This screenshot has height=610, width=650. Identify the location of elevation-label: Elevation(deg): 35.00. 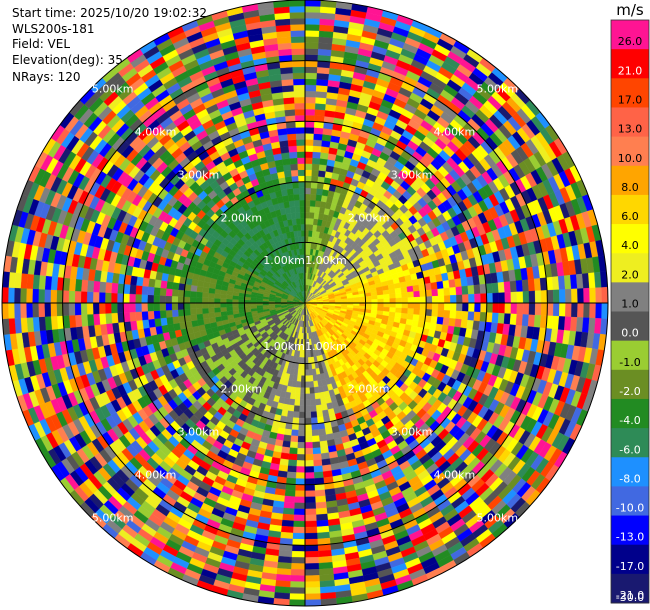
(77, 60).